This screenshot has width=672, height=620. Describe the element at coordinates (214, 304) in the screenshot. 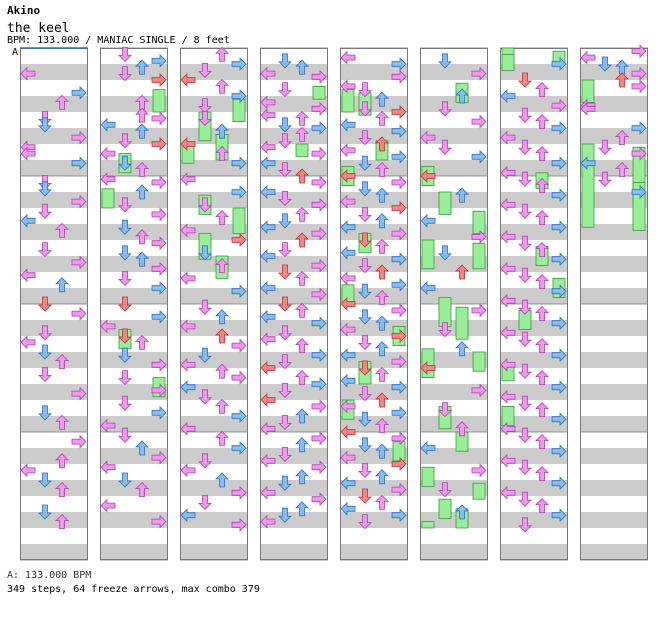

I see `column-3-border` at that location.